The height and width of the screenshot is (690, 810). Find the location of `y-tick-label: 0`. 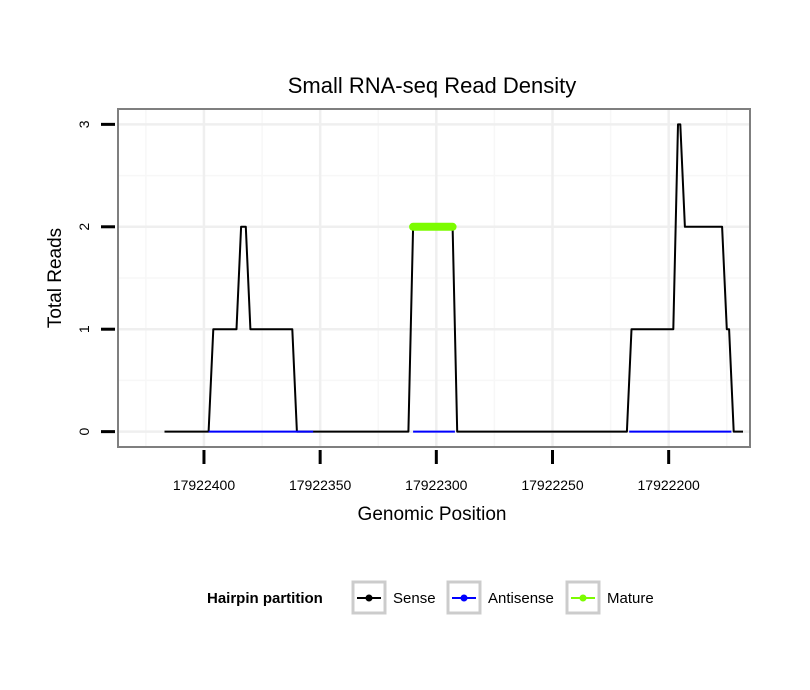

y-tick-label: 0 is located at coordinates (84, 432).